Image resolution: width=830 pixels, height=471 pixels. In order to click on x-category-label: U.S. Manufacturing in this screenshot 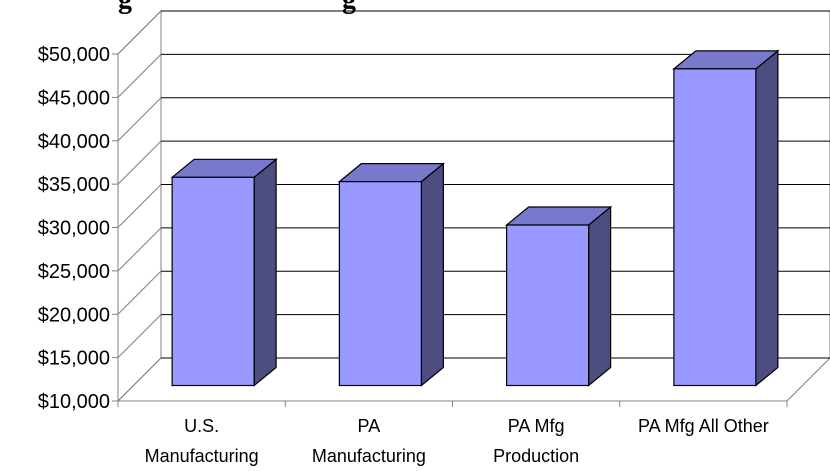, I will do `click(202, 441)`.